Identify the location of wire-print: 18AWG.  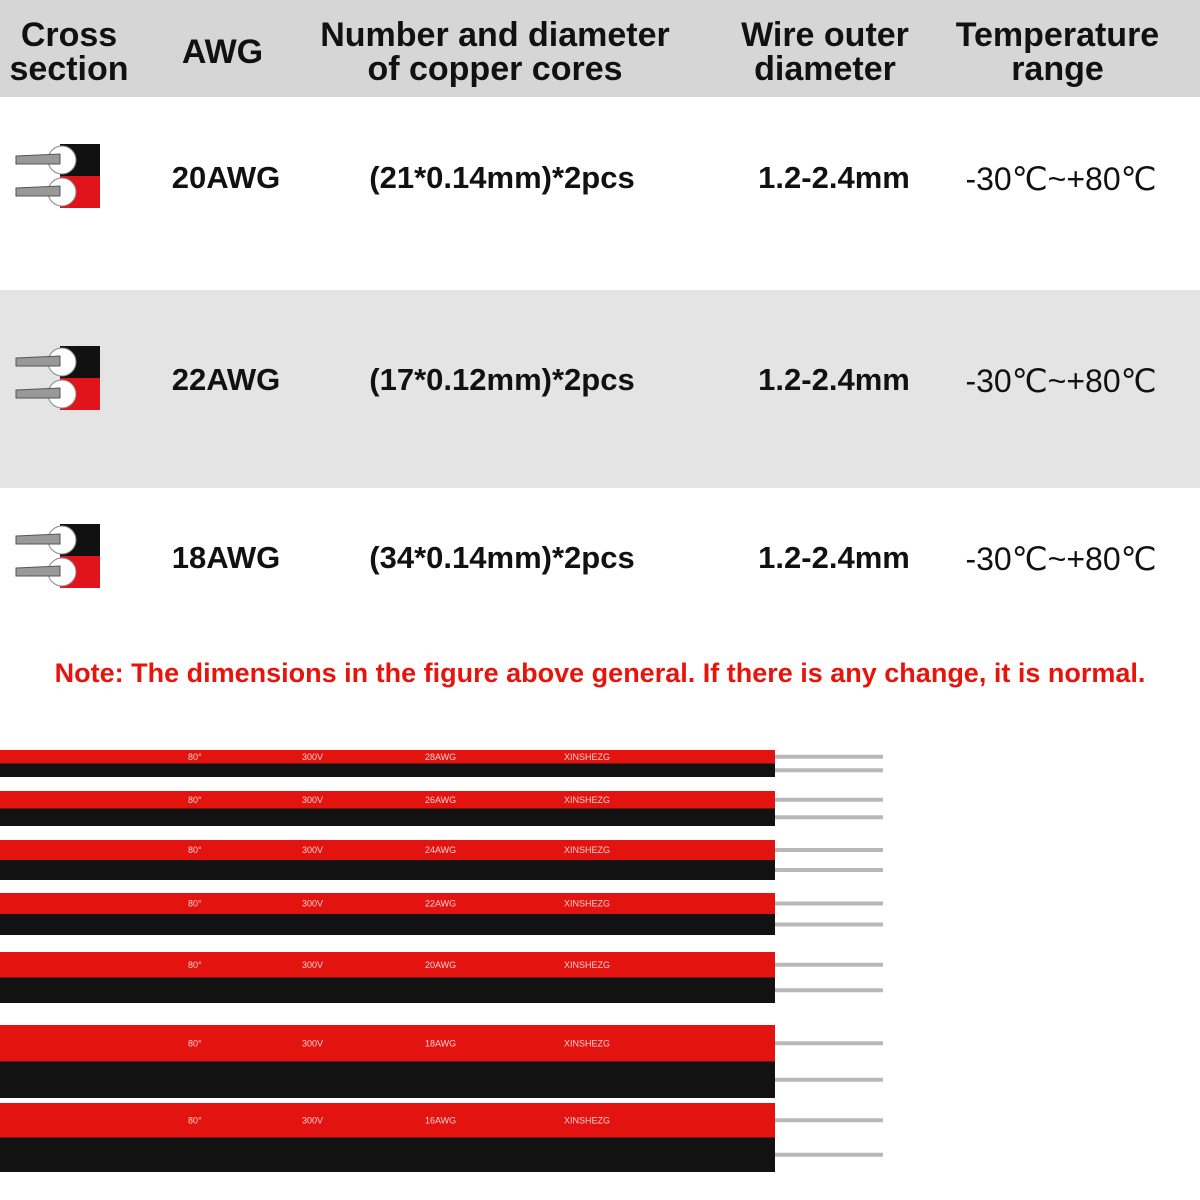
(440, 1043).